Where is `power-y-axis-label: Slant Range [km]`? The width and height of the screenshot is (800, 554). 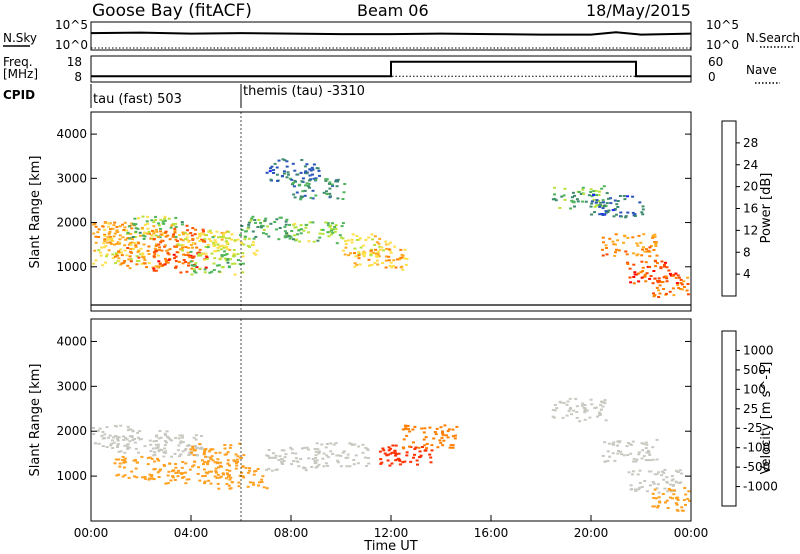
power-y-axis-label: Slant Range [km] is located at coordinates (35, 212).